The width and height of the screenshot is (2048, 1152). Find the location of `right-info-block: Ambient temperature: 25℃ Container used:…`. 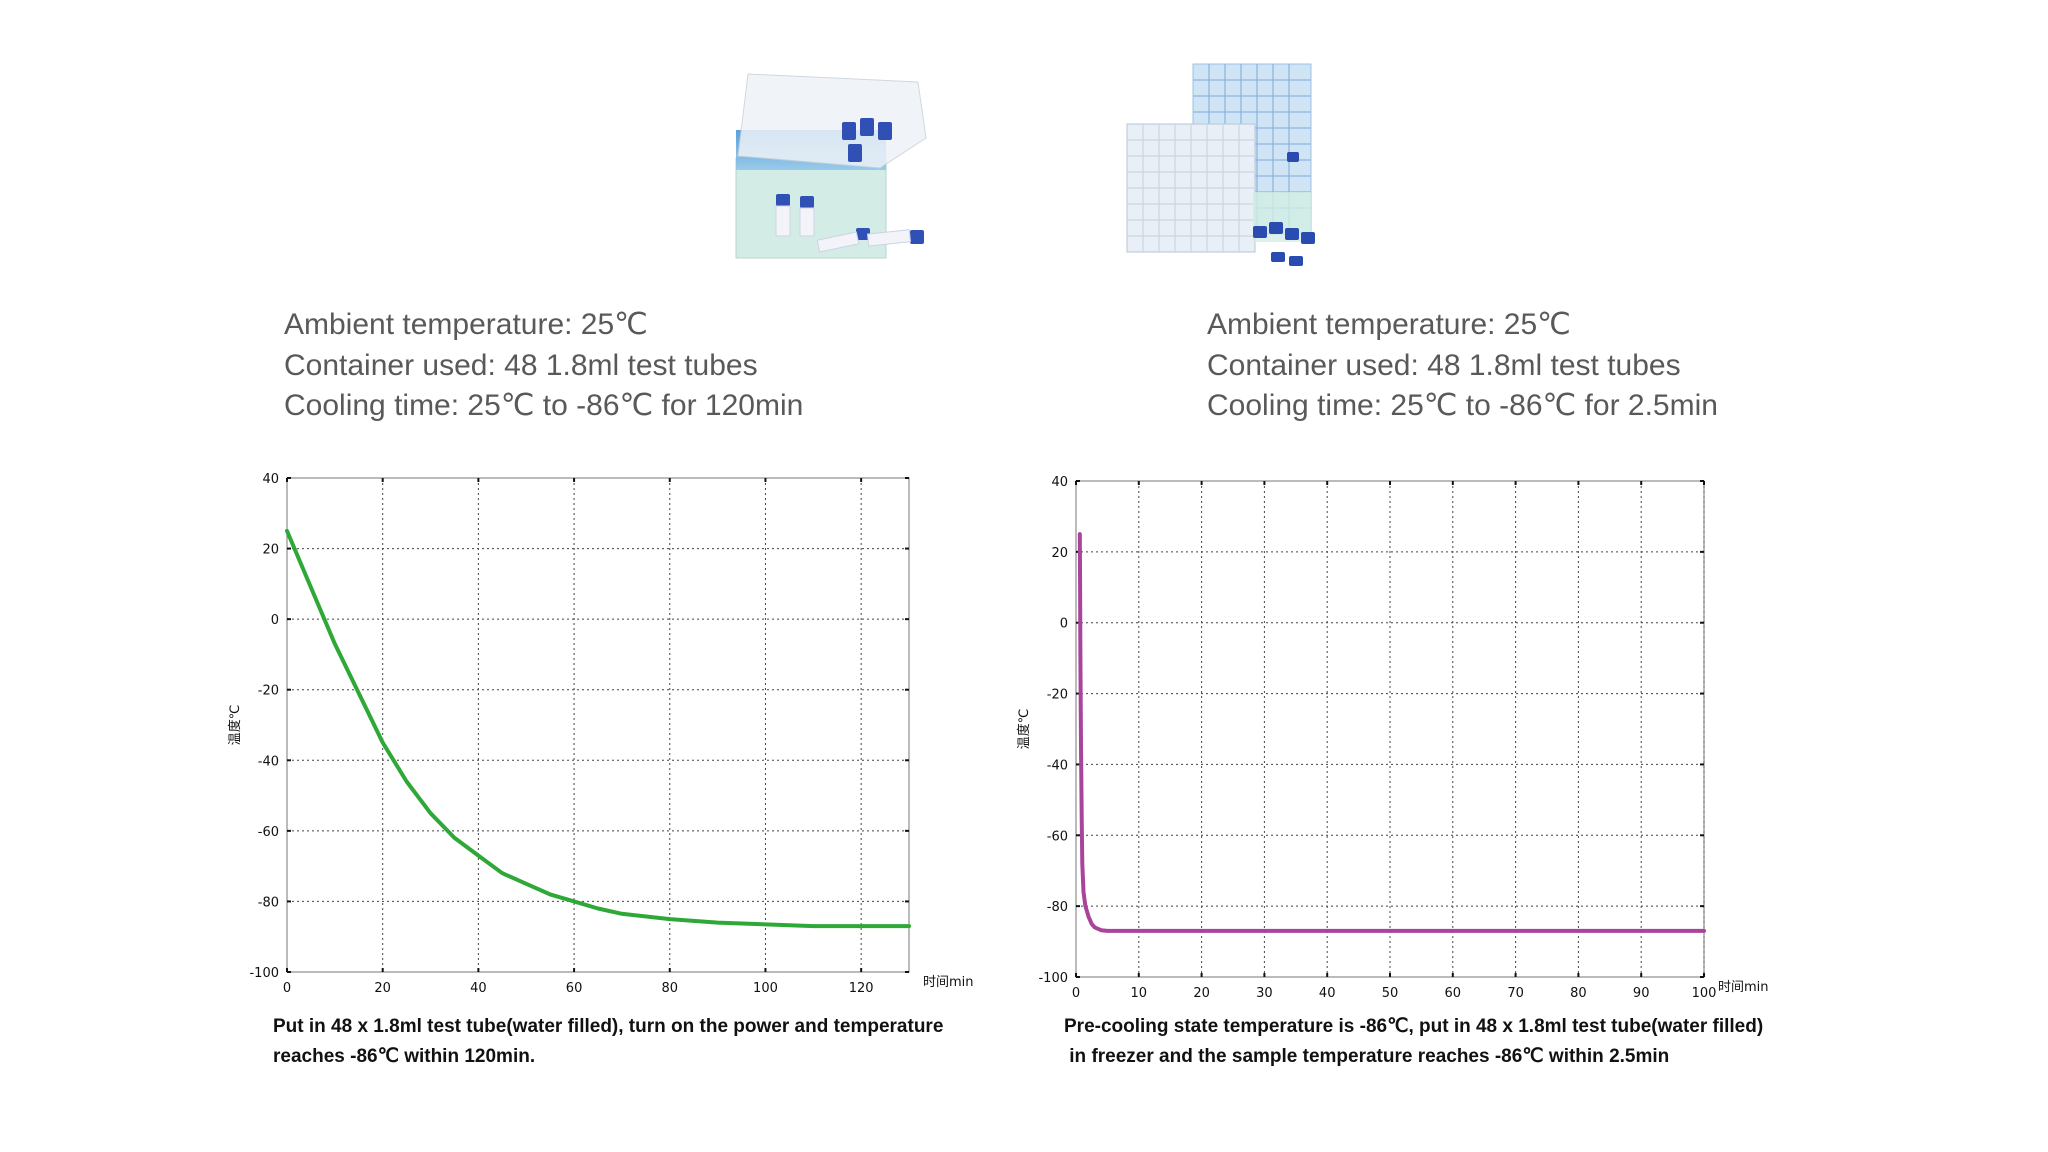

right-info-block: Ambient temperature: 25℃ Container used:… is located at coordinates (1462, 366).